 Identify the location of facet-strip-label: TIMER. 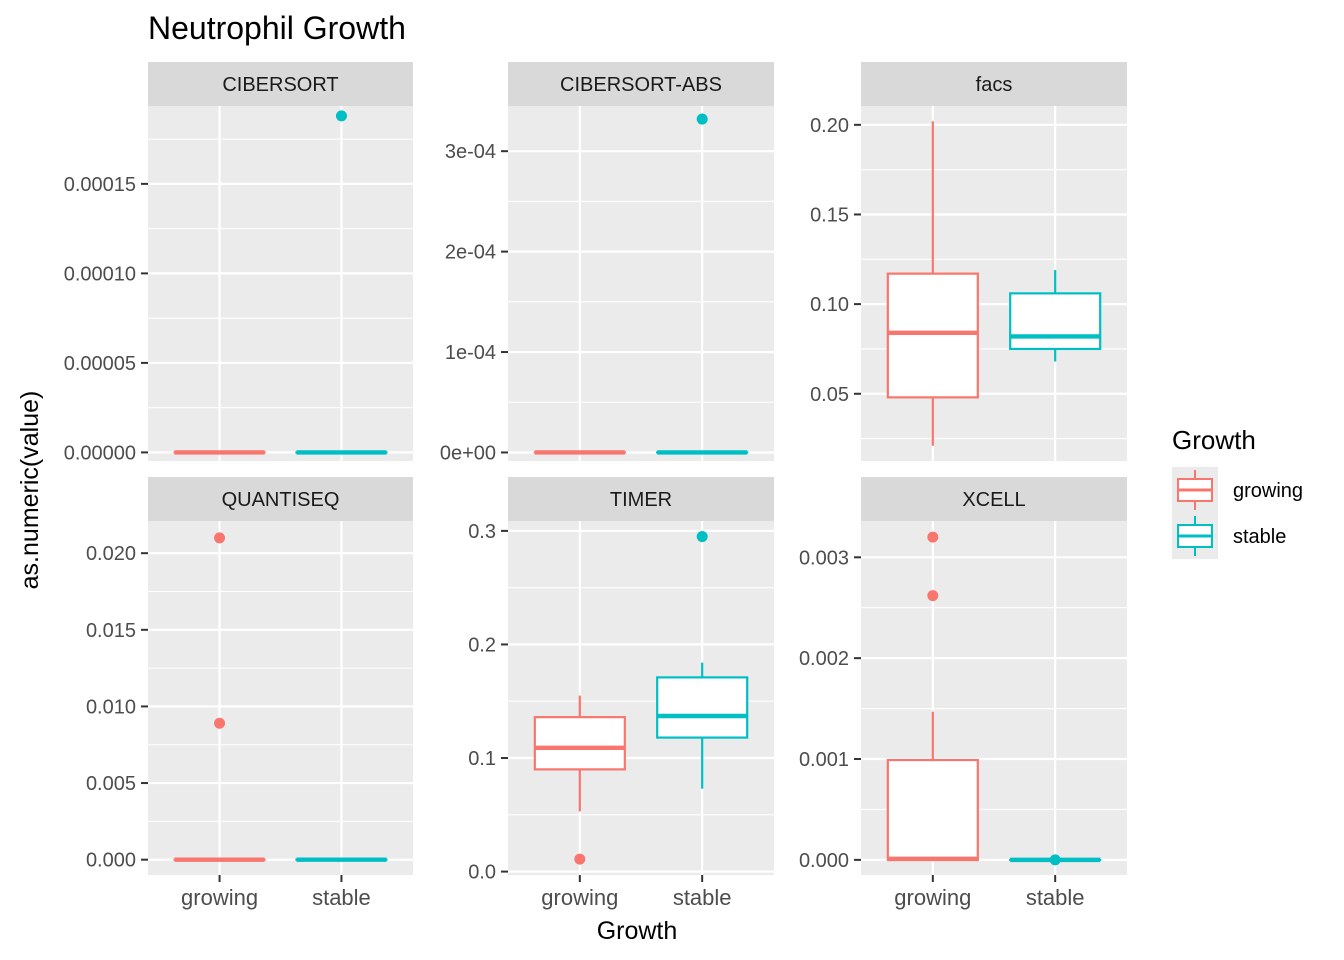
(641, 500).